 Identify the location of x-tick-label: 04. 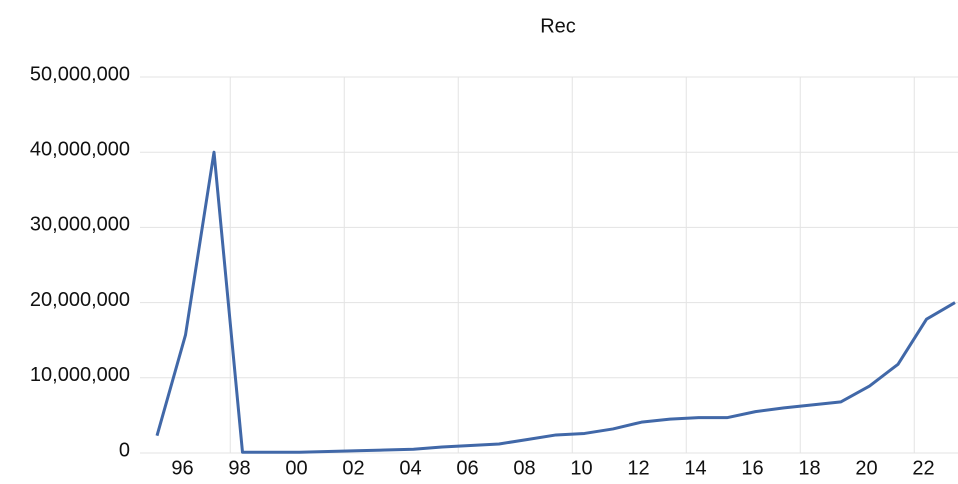
(410, 468).